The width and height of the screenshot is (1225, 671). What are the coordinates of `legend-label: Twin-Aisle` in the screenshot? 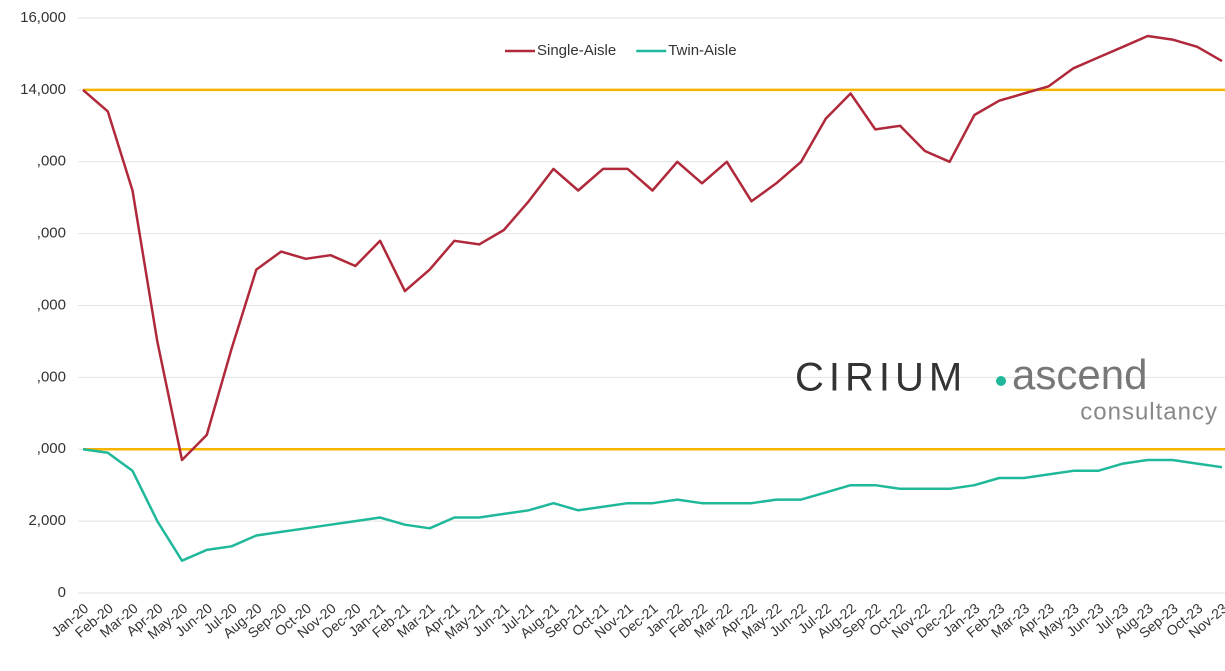 It's located at (702, 50).